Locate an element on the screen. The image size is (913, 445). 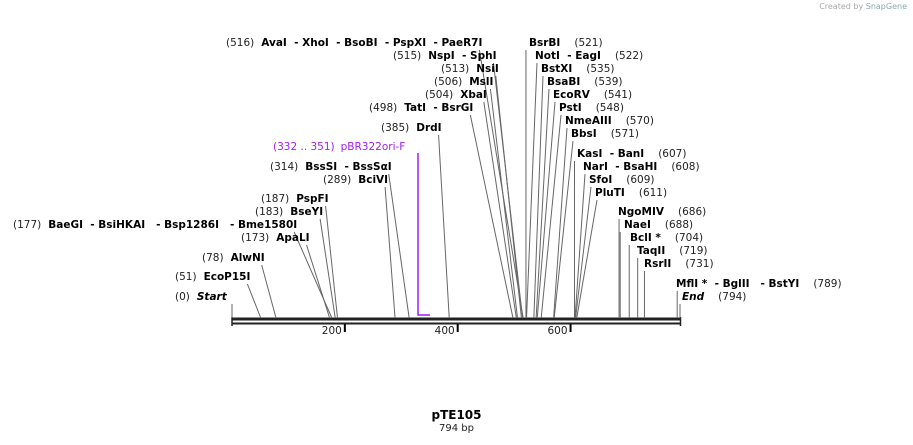
site-position: (289) is located at coordinates (337, 180).